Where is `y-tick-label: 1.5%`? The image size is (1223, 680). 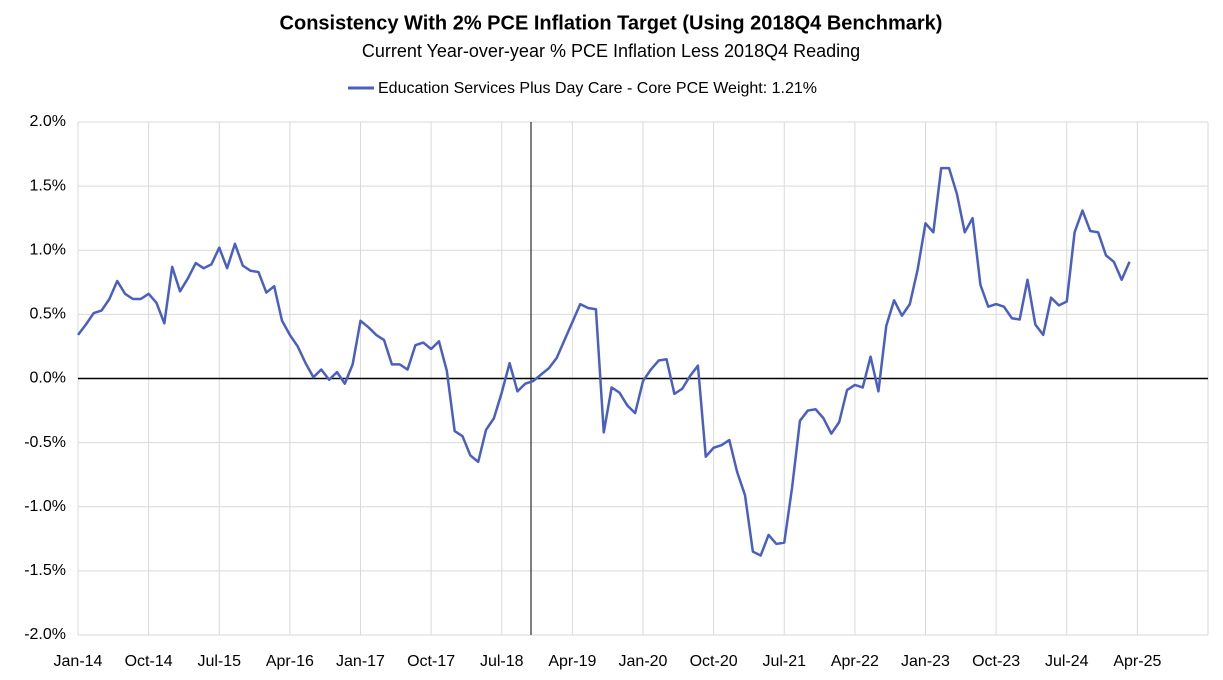 y-tick-label: 1.5% is located at coordinates (48, 185).